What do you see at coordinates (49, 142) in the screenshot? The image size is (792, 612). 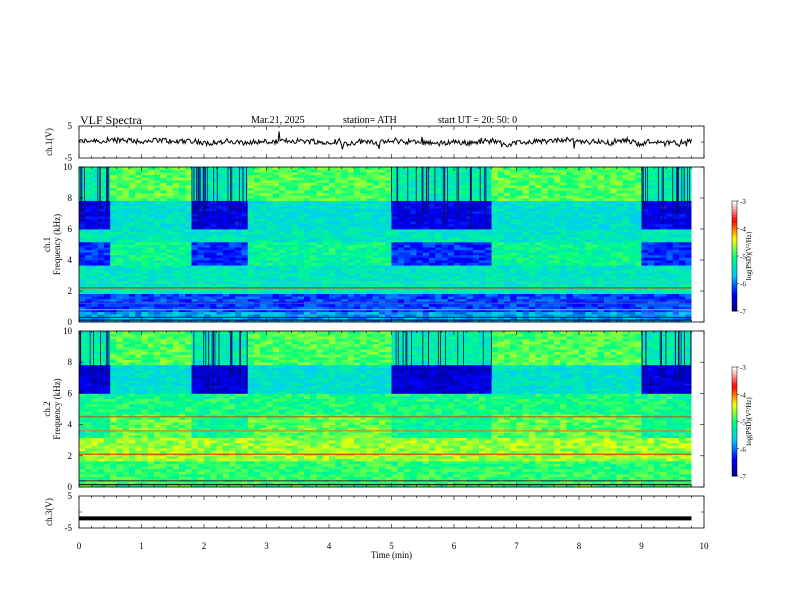 I see `waveform-ylabel: ch.1(V)` at bounding box center [49, 142].